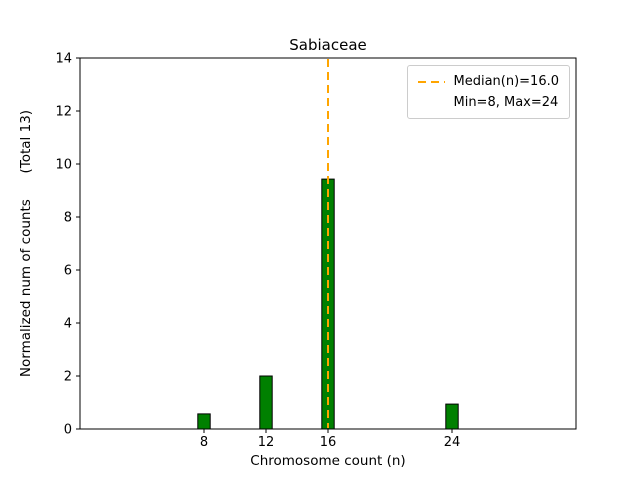 This screenshot has width=640, height=480. I want to click on x-tick-label: 8, so click(204, 442).